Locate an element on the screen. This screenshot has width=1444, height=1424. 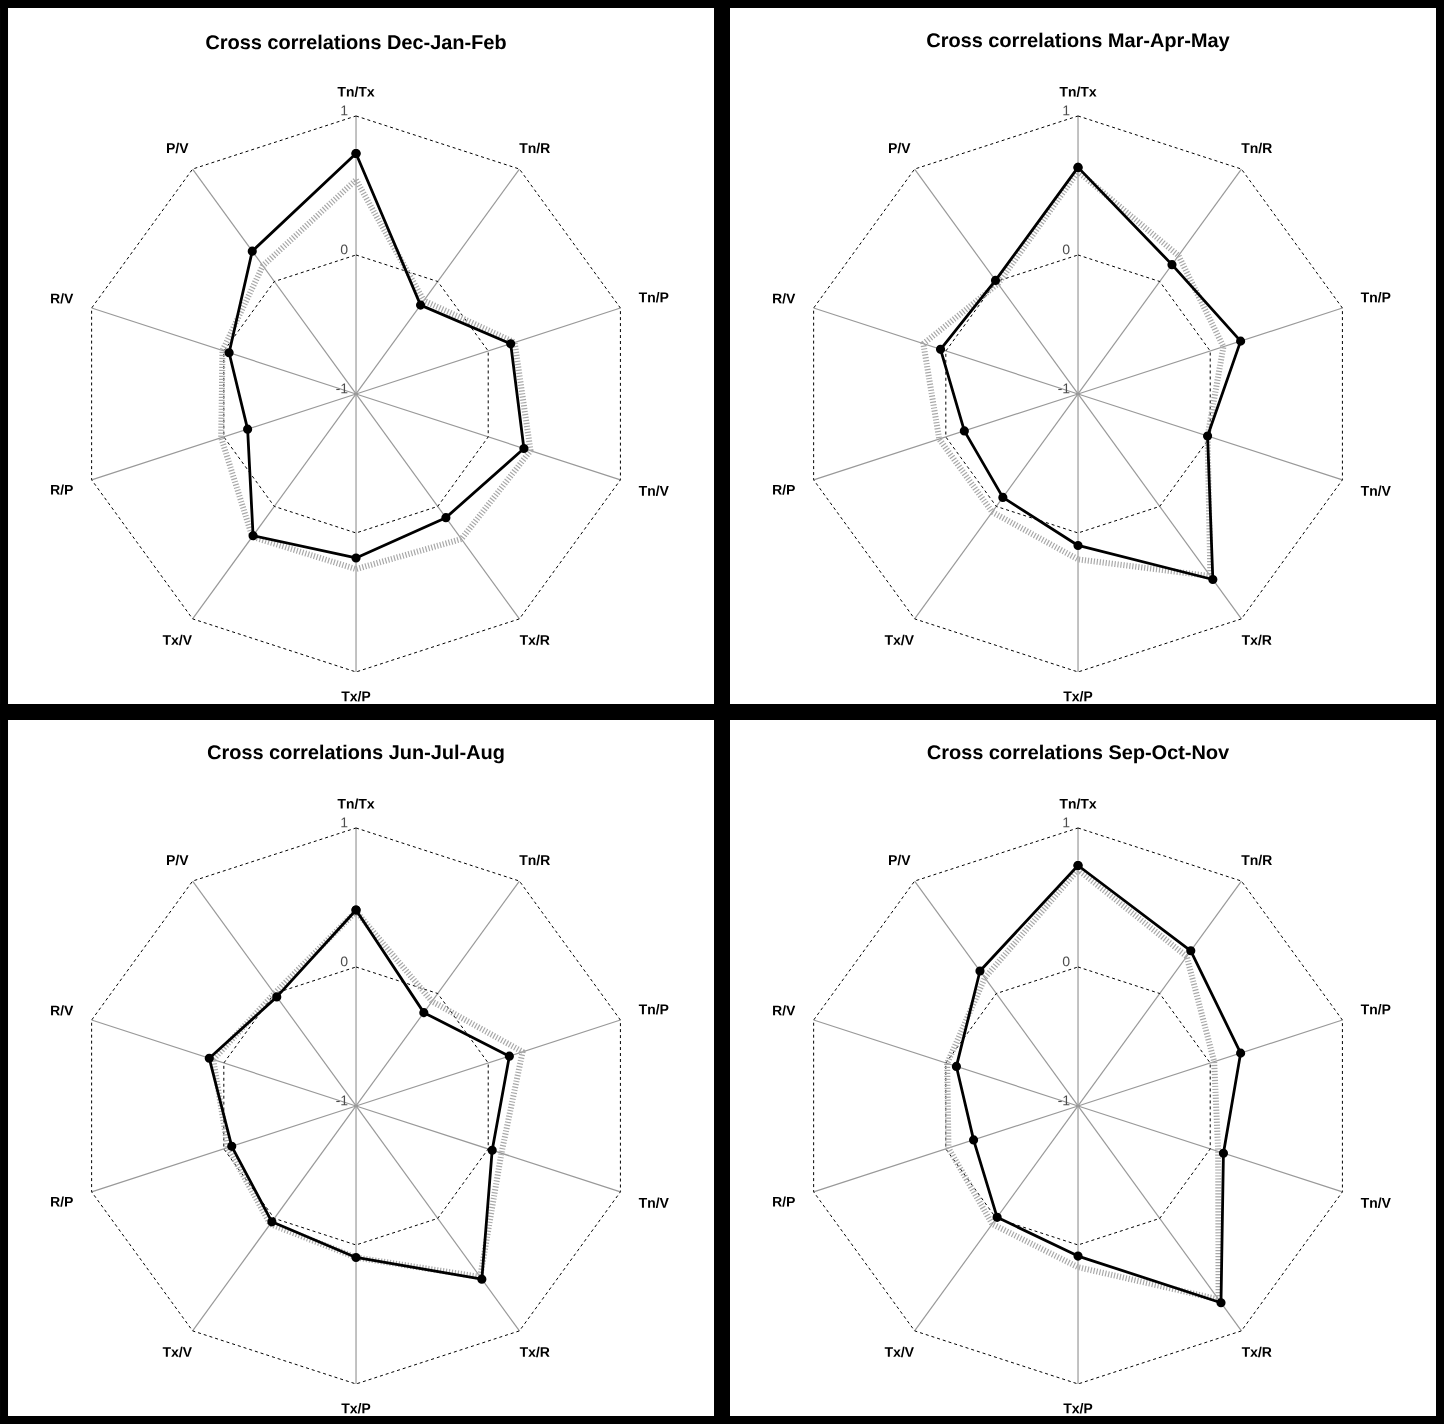
chart-title: Cross correlations Sep-Oct-Nov is located at coordinates (1078, 754).